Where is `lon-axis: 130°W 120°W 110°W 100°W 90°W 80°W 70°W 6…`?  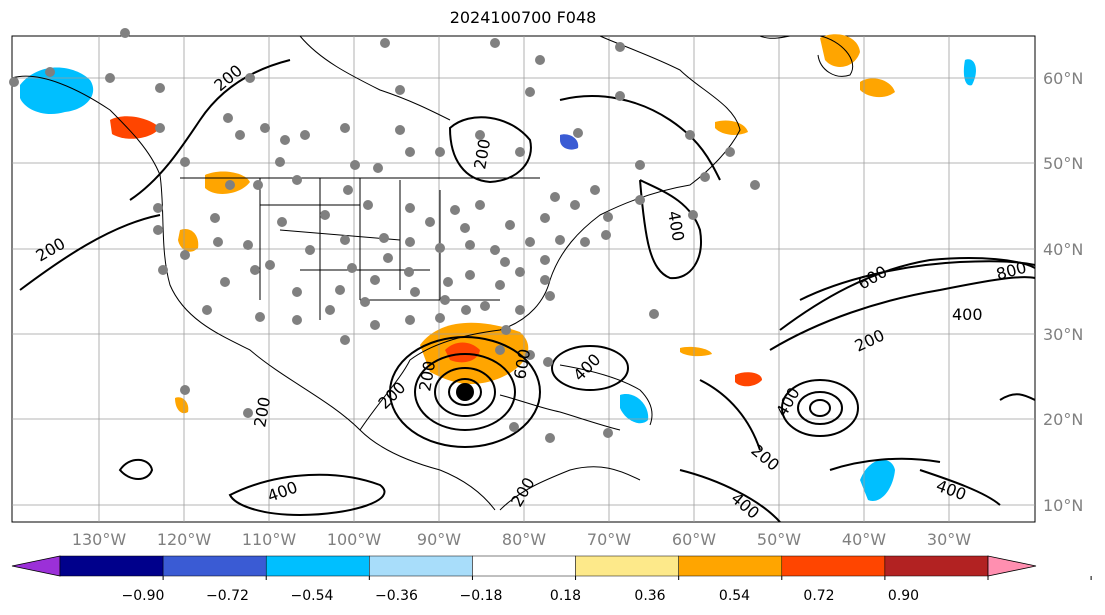 lon-axis: 130°W 120°W 110°W 100°W 90°W 80°W 70°W 6… is located at coordinates (521, 539).